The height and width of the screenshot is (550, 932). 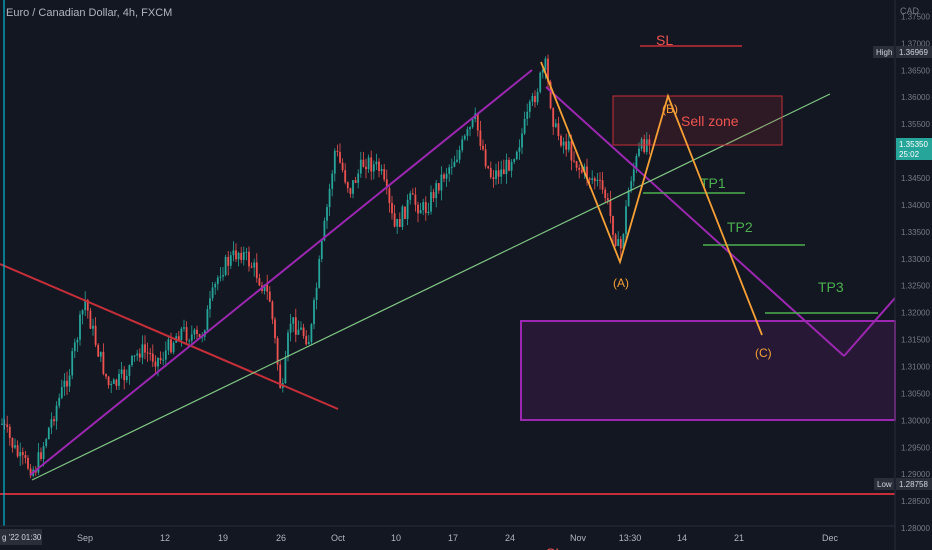 I want to click on current-price-marker: 1.35350 25:02, so click(x=914, y=149).